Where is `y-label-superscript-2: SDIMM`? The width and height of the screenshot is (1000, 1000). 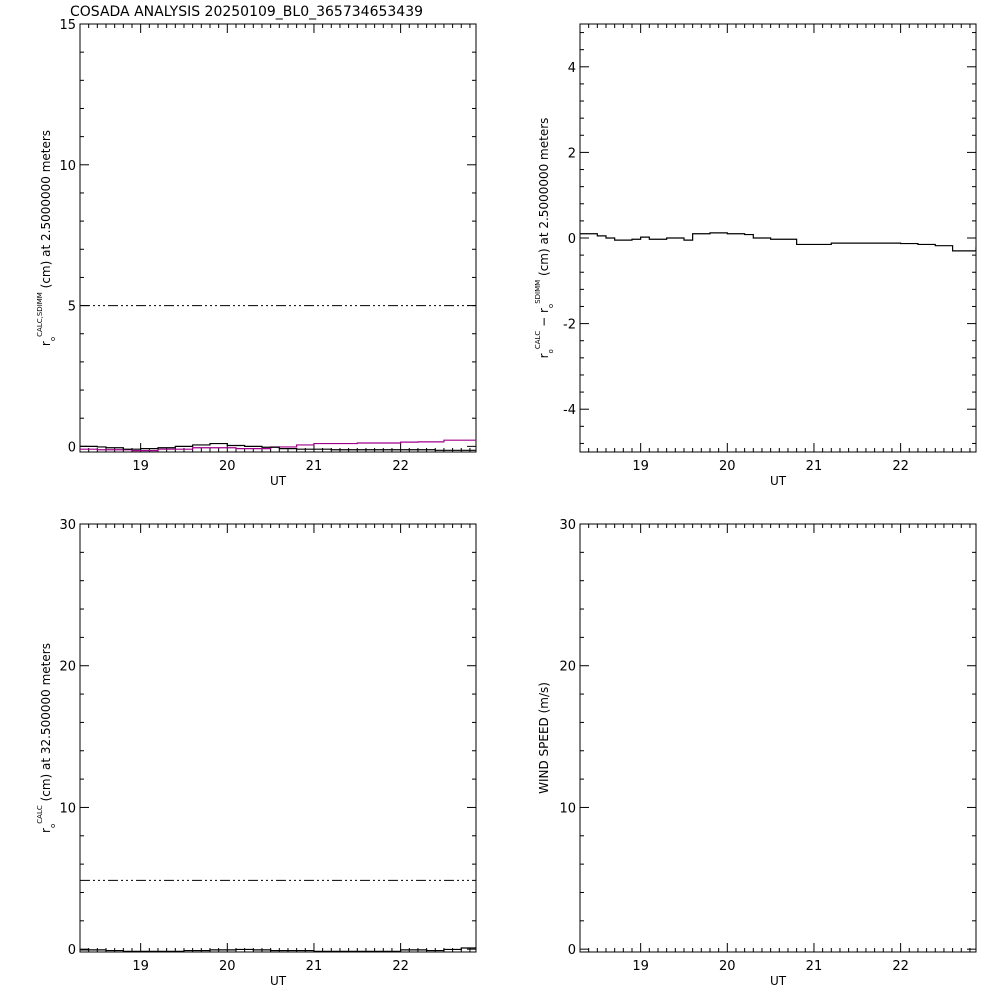
y-label-superscript-2: SDIMM is located at coordinates (538, 292).